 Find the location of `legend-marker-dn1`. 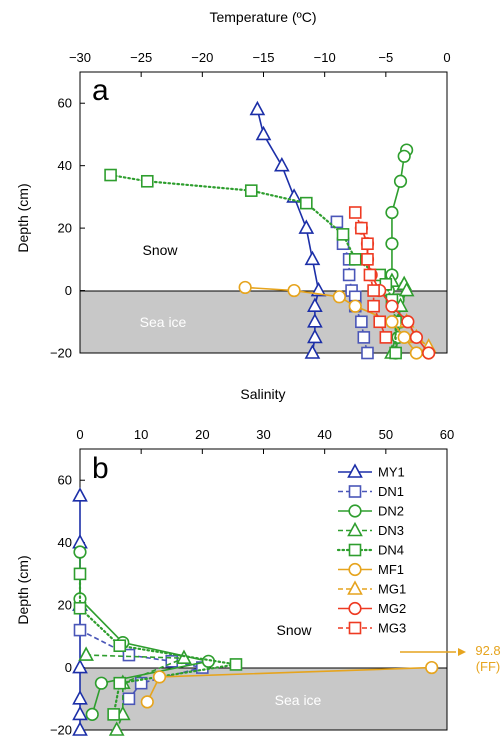

legend-marker-dn1 is located at coordinates (355, 491).